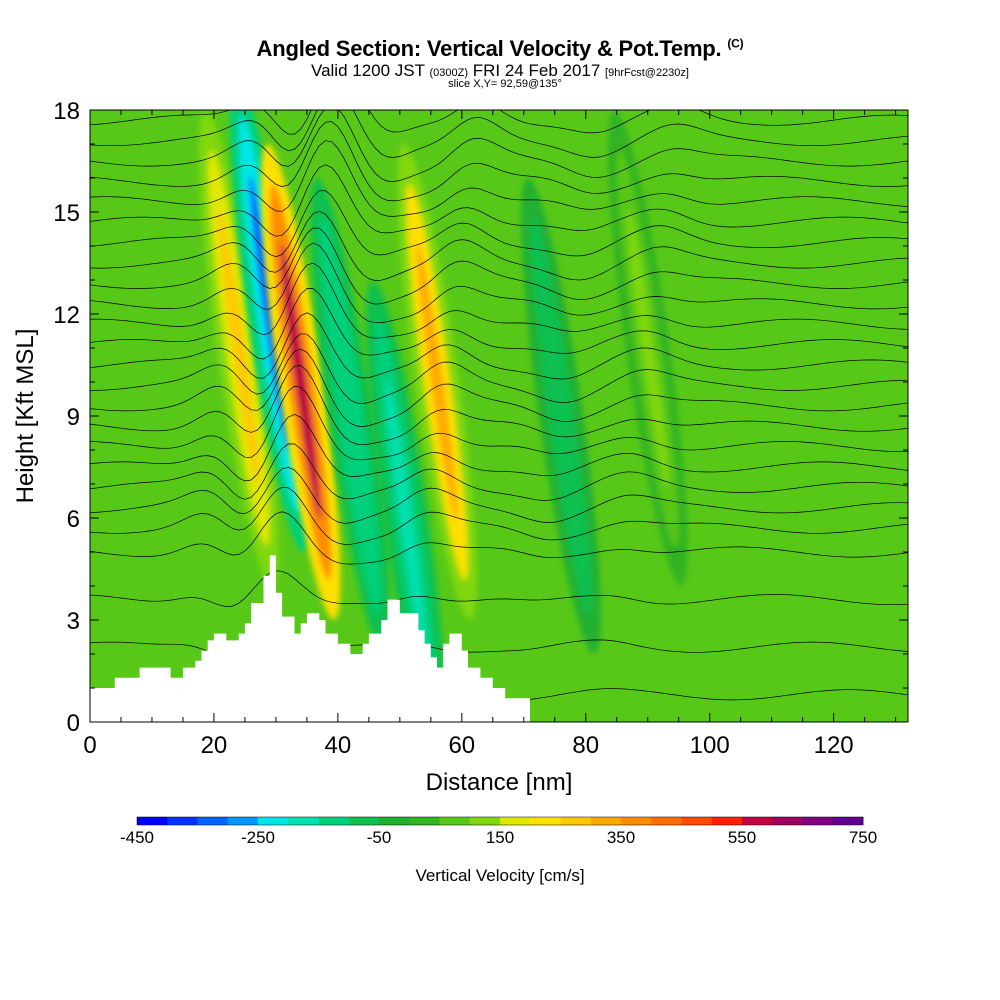 This screenshot has width=1000, height=1000. I want to click on x-axis-title: Distance [nm], so click(499, 782).